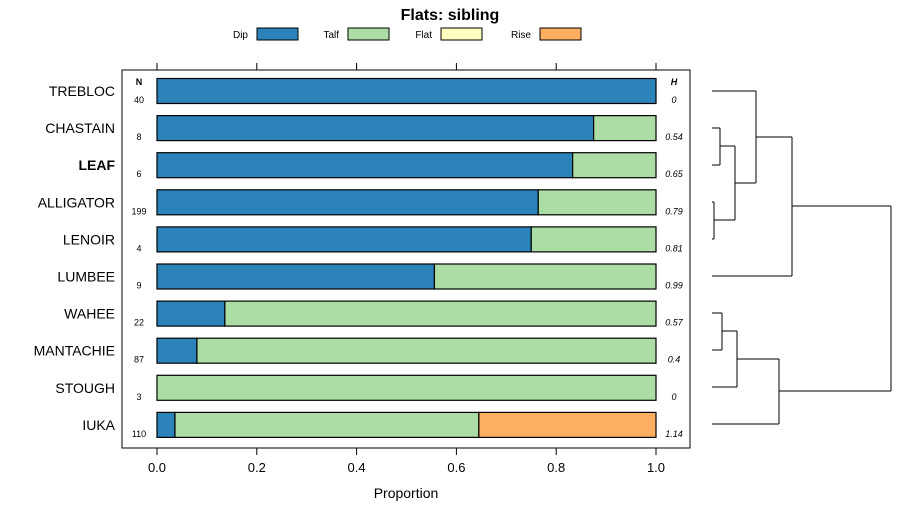 The image size is (900, 520). What do you see at coordinates (450, 15) in the screenshot?
I see `chart-title: Flats: sibling` at bounding box center [450, 15].